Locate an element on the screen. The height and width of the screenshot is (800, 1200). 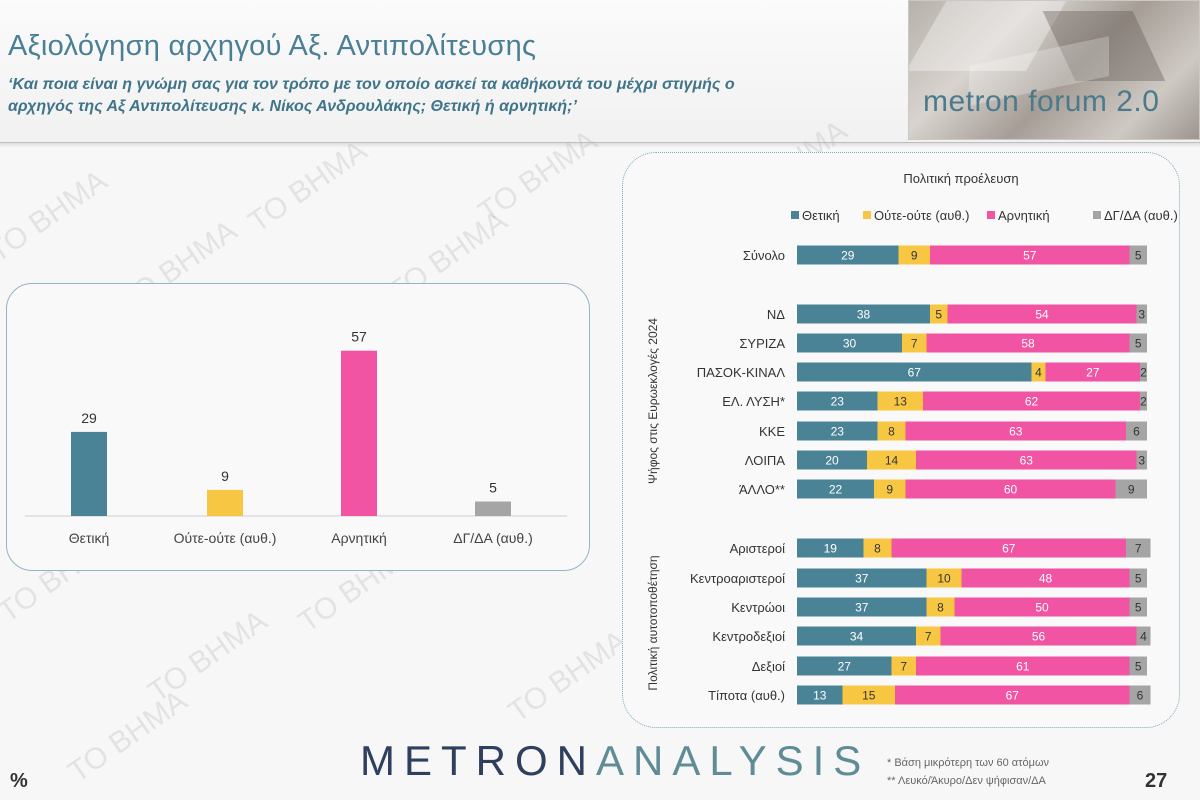
segment-label: 22 is located at coordinates (836, 490).